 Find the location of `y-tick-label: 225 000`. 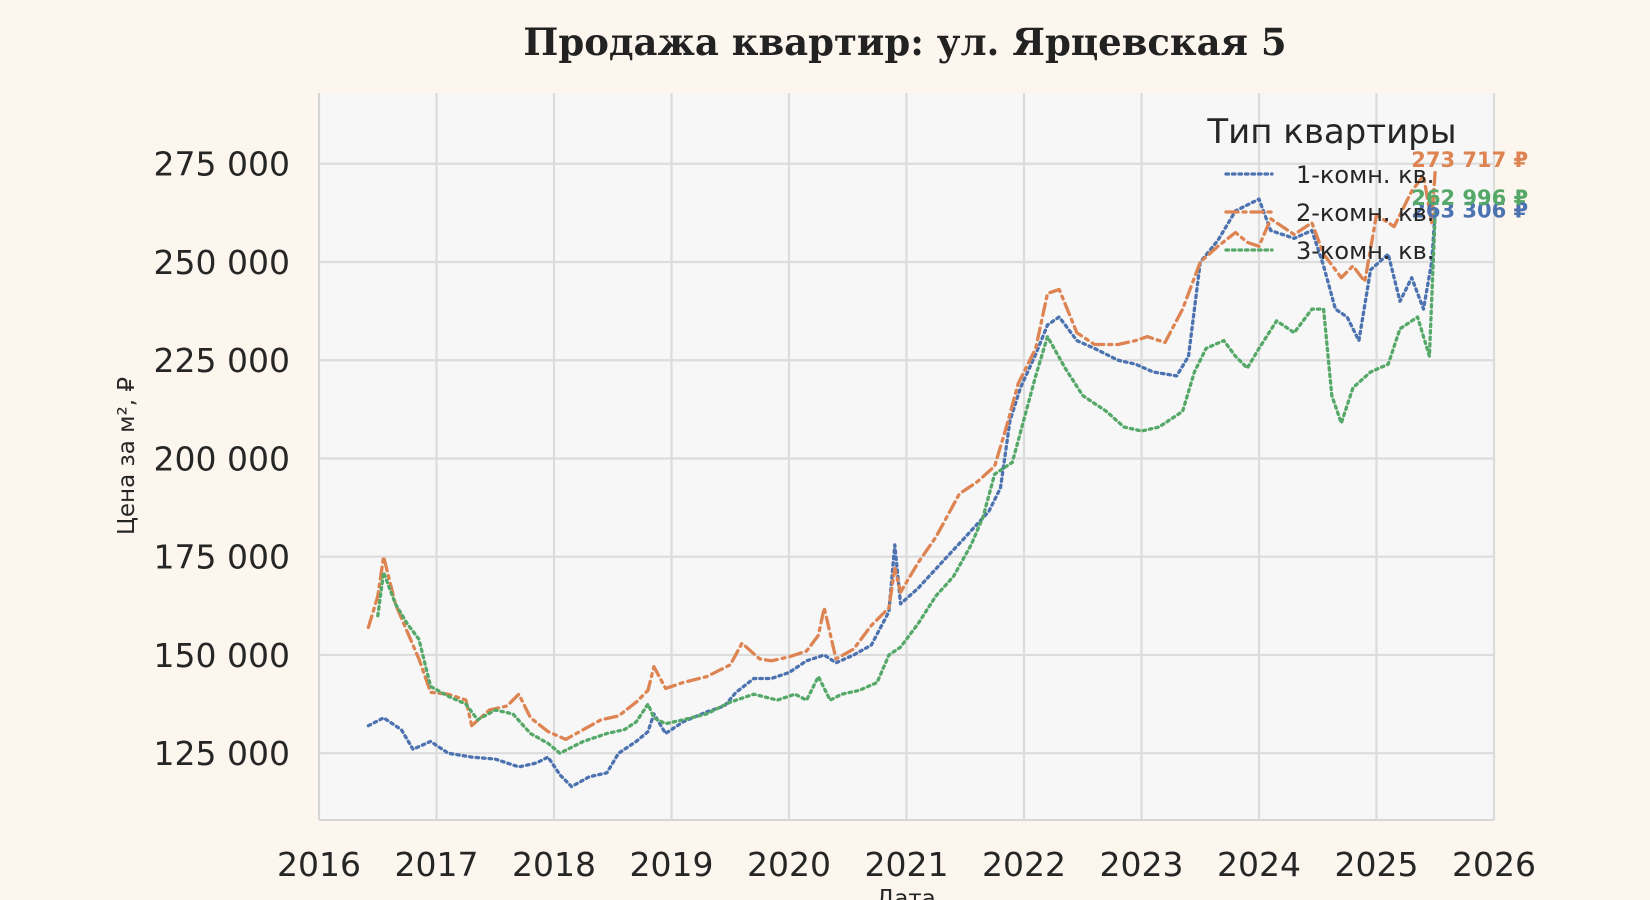

y-tick-label: 225 000 is located at coordinates (222, 360).